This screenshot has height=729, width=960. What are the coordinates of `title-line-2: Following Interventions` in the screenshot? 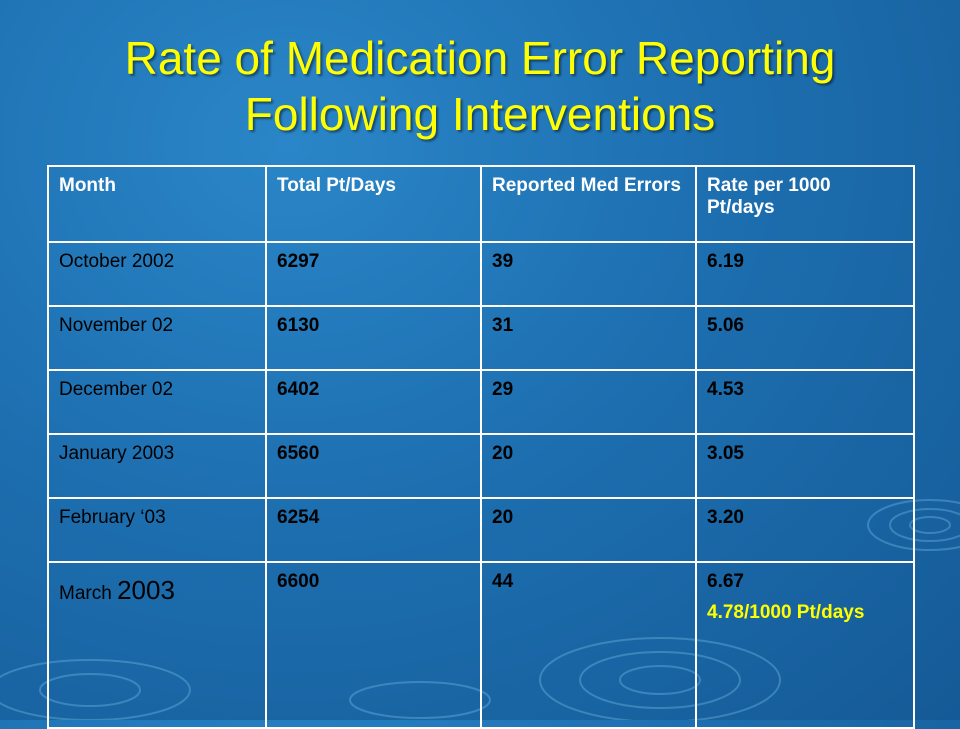 It's located at (480, 114).